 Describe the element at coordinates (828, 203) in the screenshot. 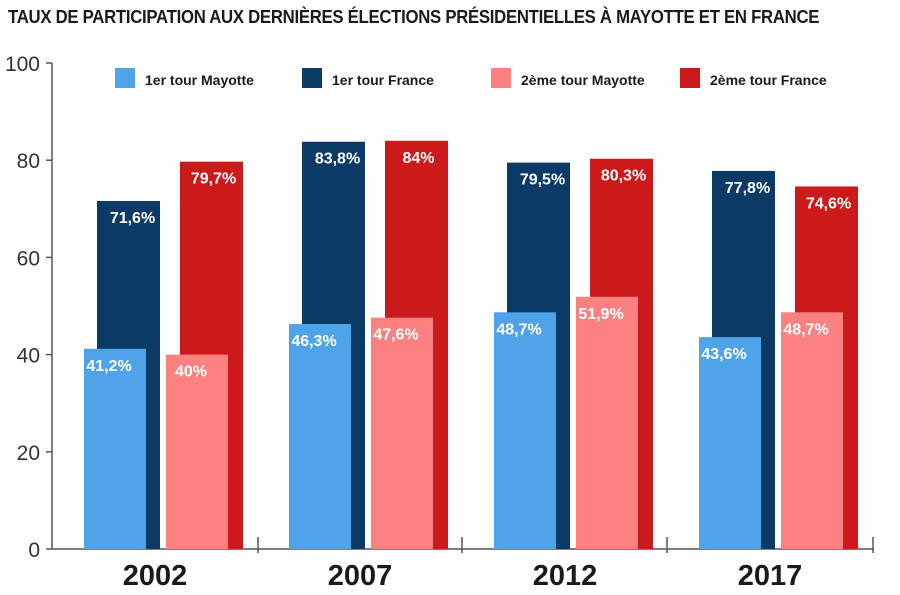

I see `data-label-2-me-tour-france-2017: 74,6%` at that location.